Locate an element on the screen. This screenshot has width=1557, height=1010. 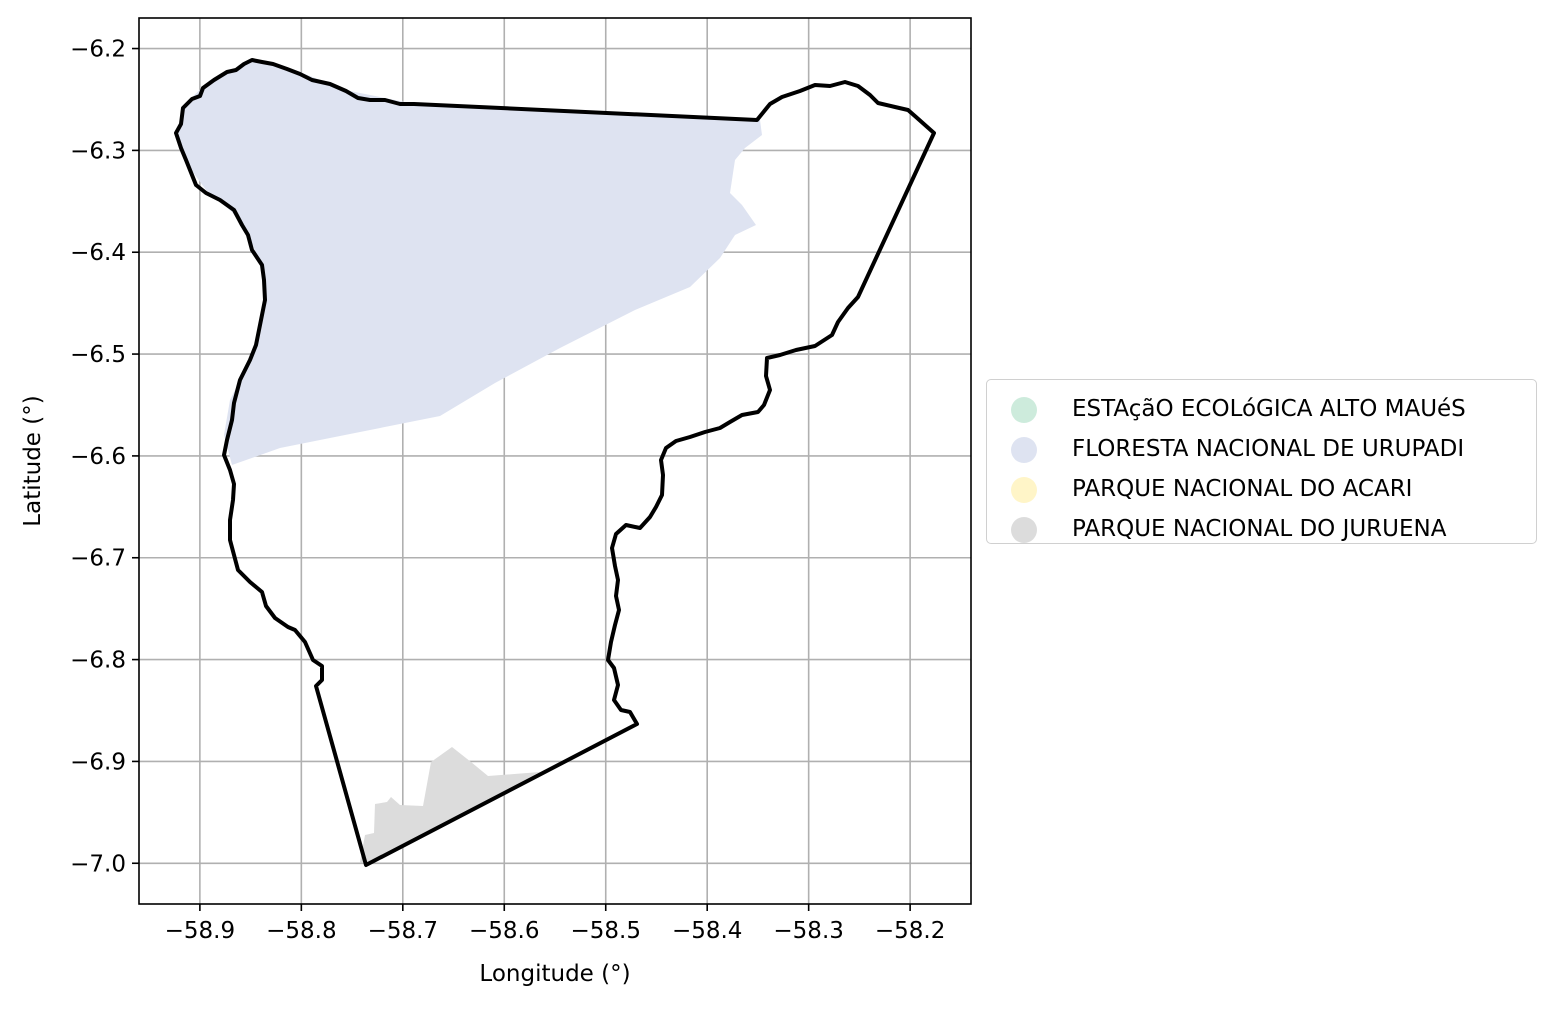
x-tick-label: −58.2 is located at coordinates (910, 931).